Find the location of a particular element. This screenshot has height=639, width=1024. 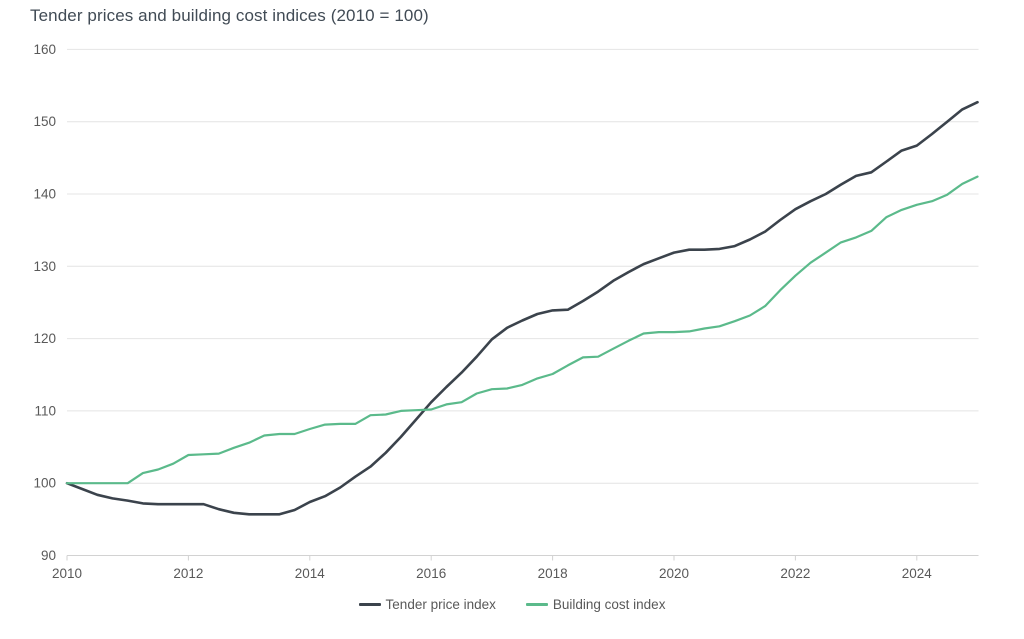

y-axis-label-130: 130 is located at coordinates (44, 266).